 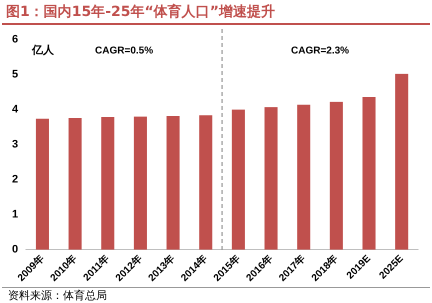 I want to click on y-tick-label: 6, so click(x=15, y=40).